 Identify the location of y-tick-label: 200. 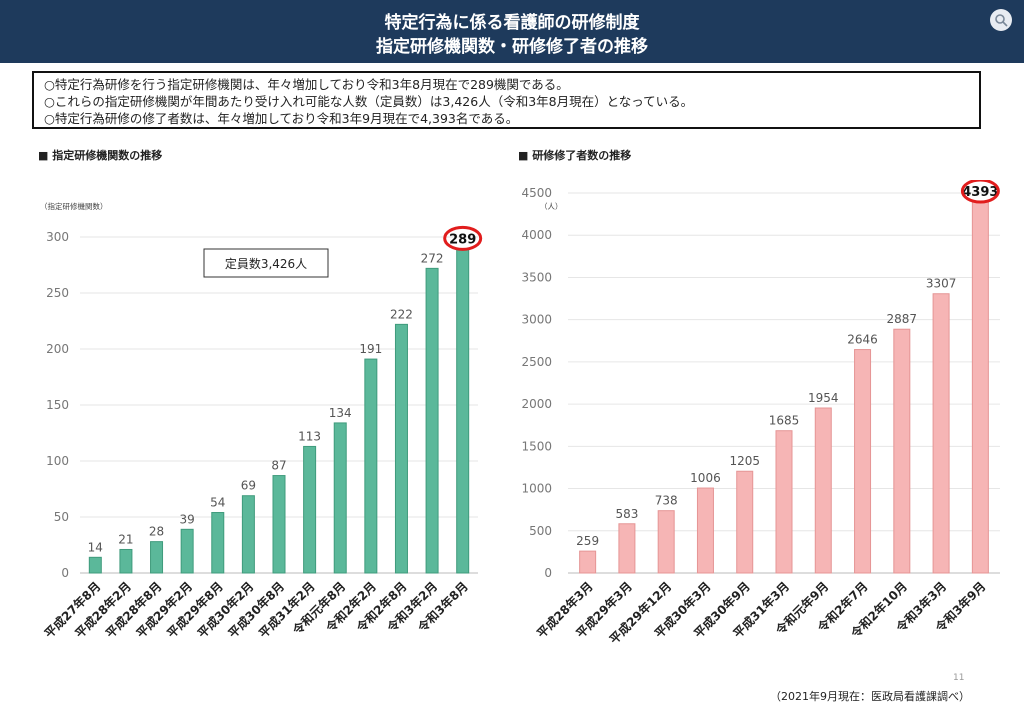
(57, 349).